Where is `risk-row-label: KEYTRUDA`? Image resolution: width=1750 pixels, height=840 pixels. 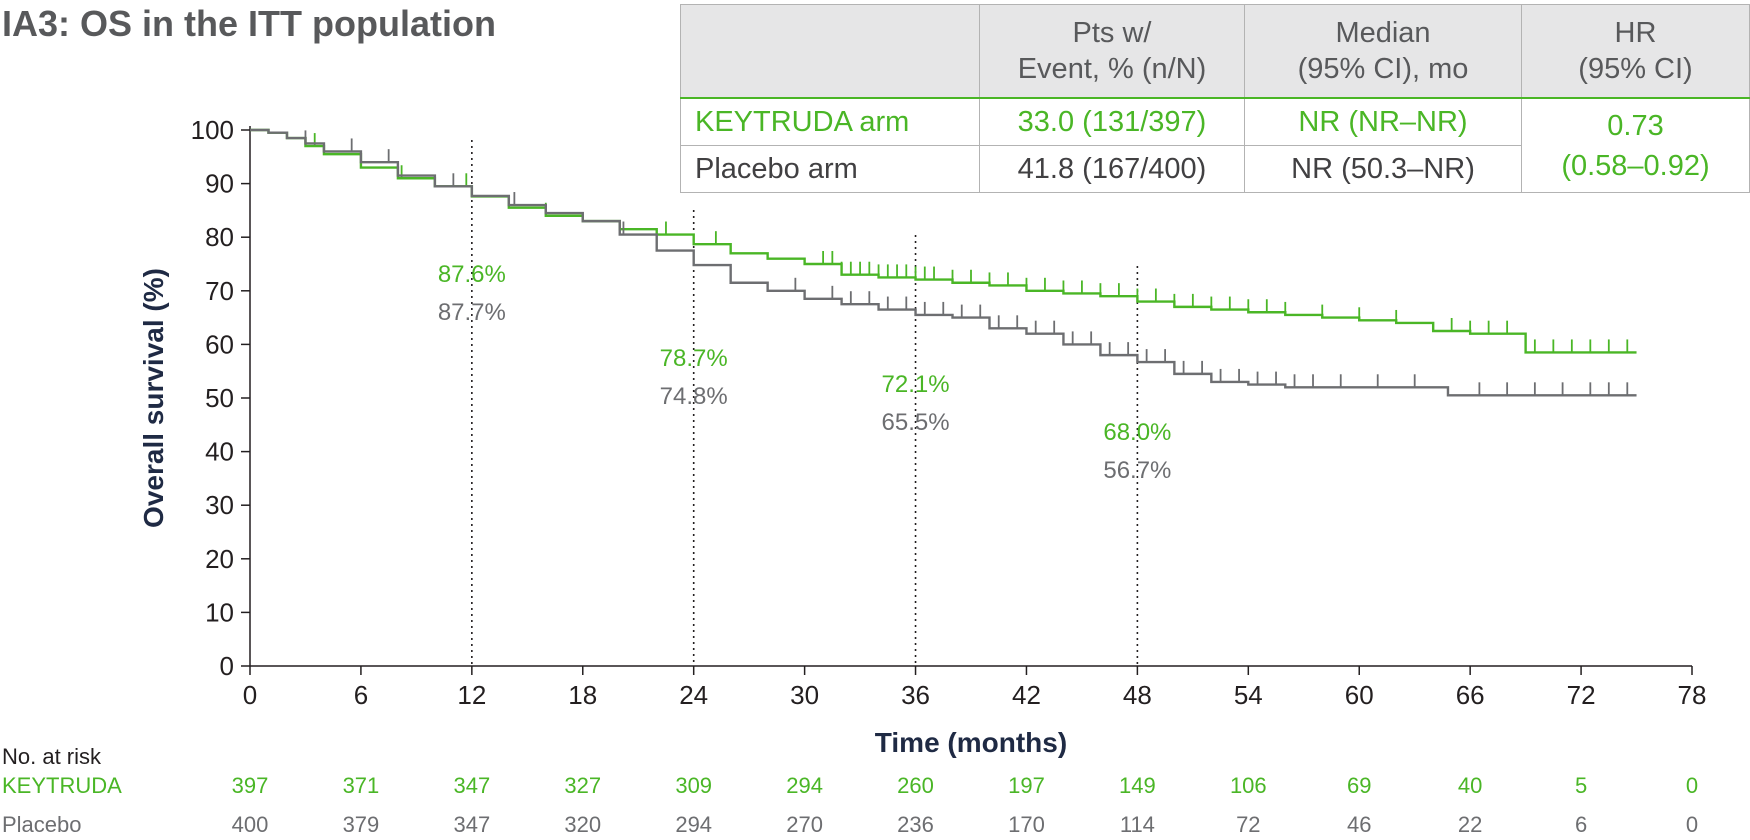 risk-row-label: KEYTRUDA is located at coordinates (62, 785).